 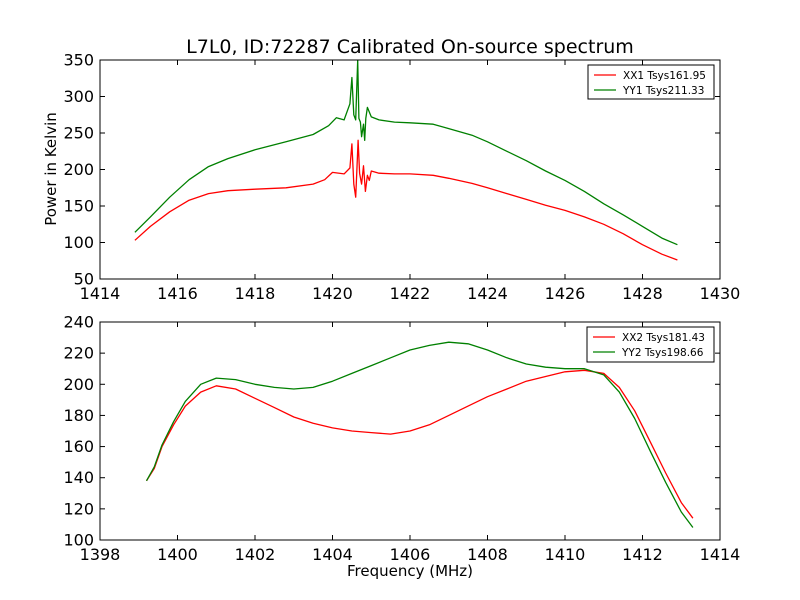 What do you see at coordinates (78, 206) in the screenshot?
I see `y-tick-label: 150` at bounding box center [78, 206].